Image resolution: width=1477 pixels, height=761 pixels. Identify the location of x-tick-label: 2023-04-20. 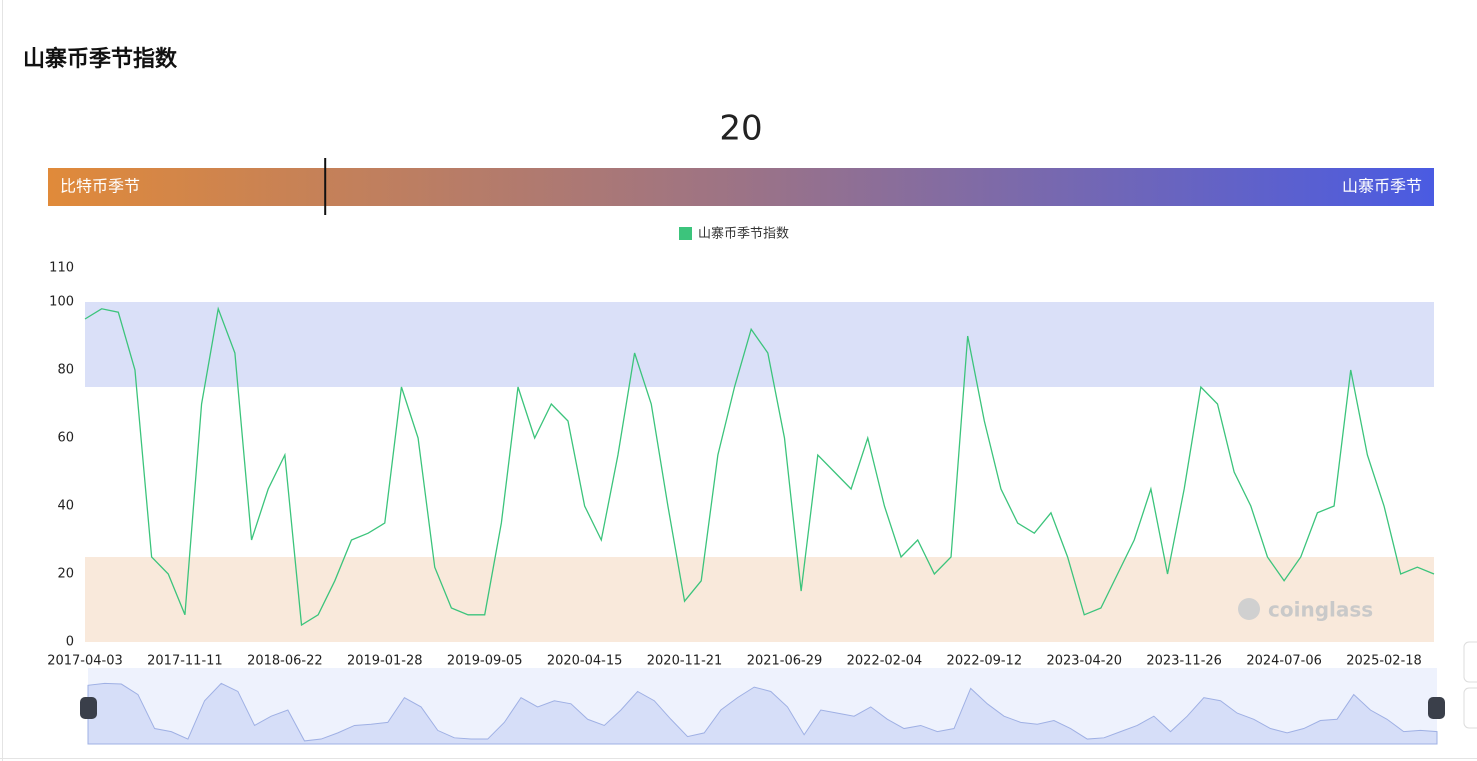
(1084, 661).